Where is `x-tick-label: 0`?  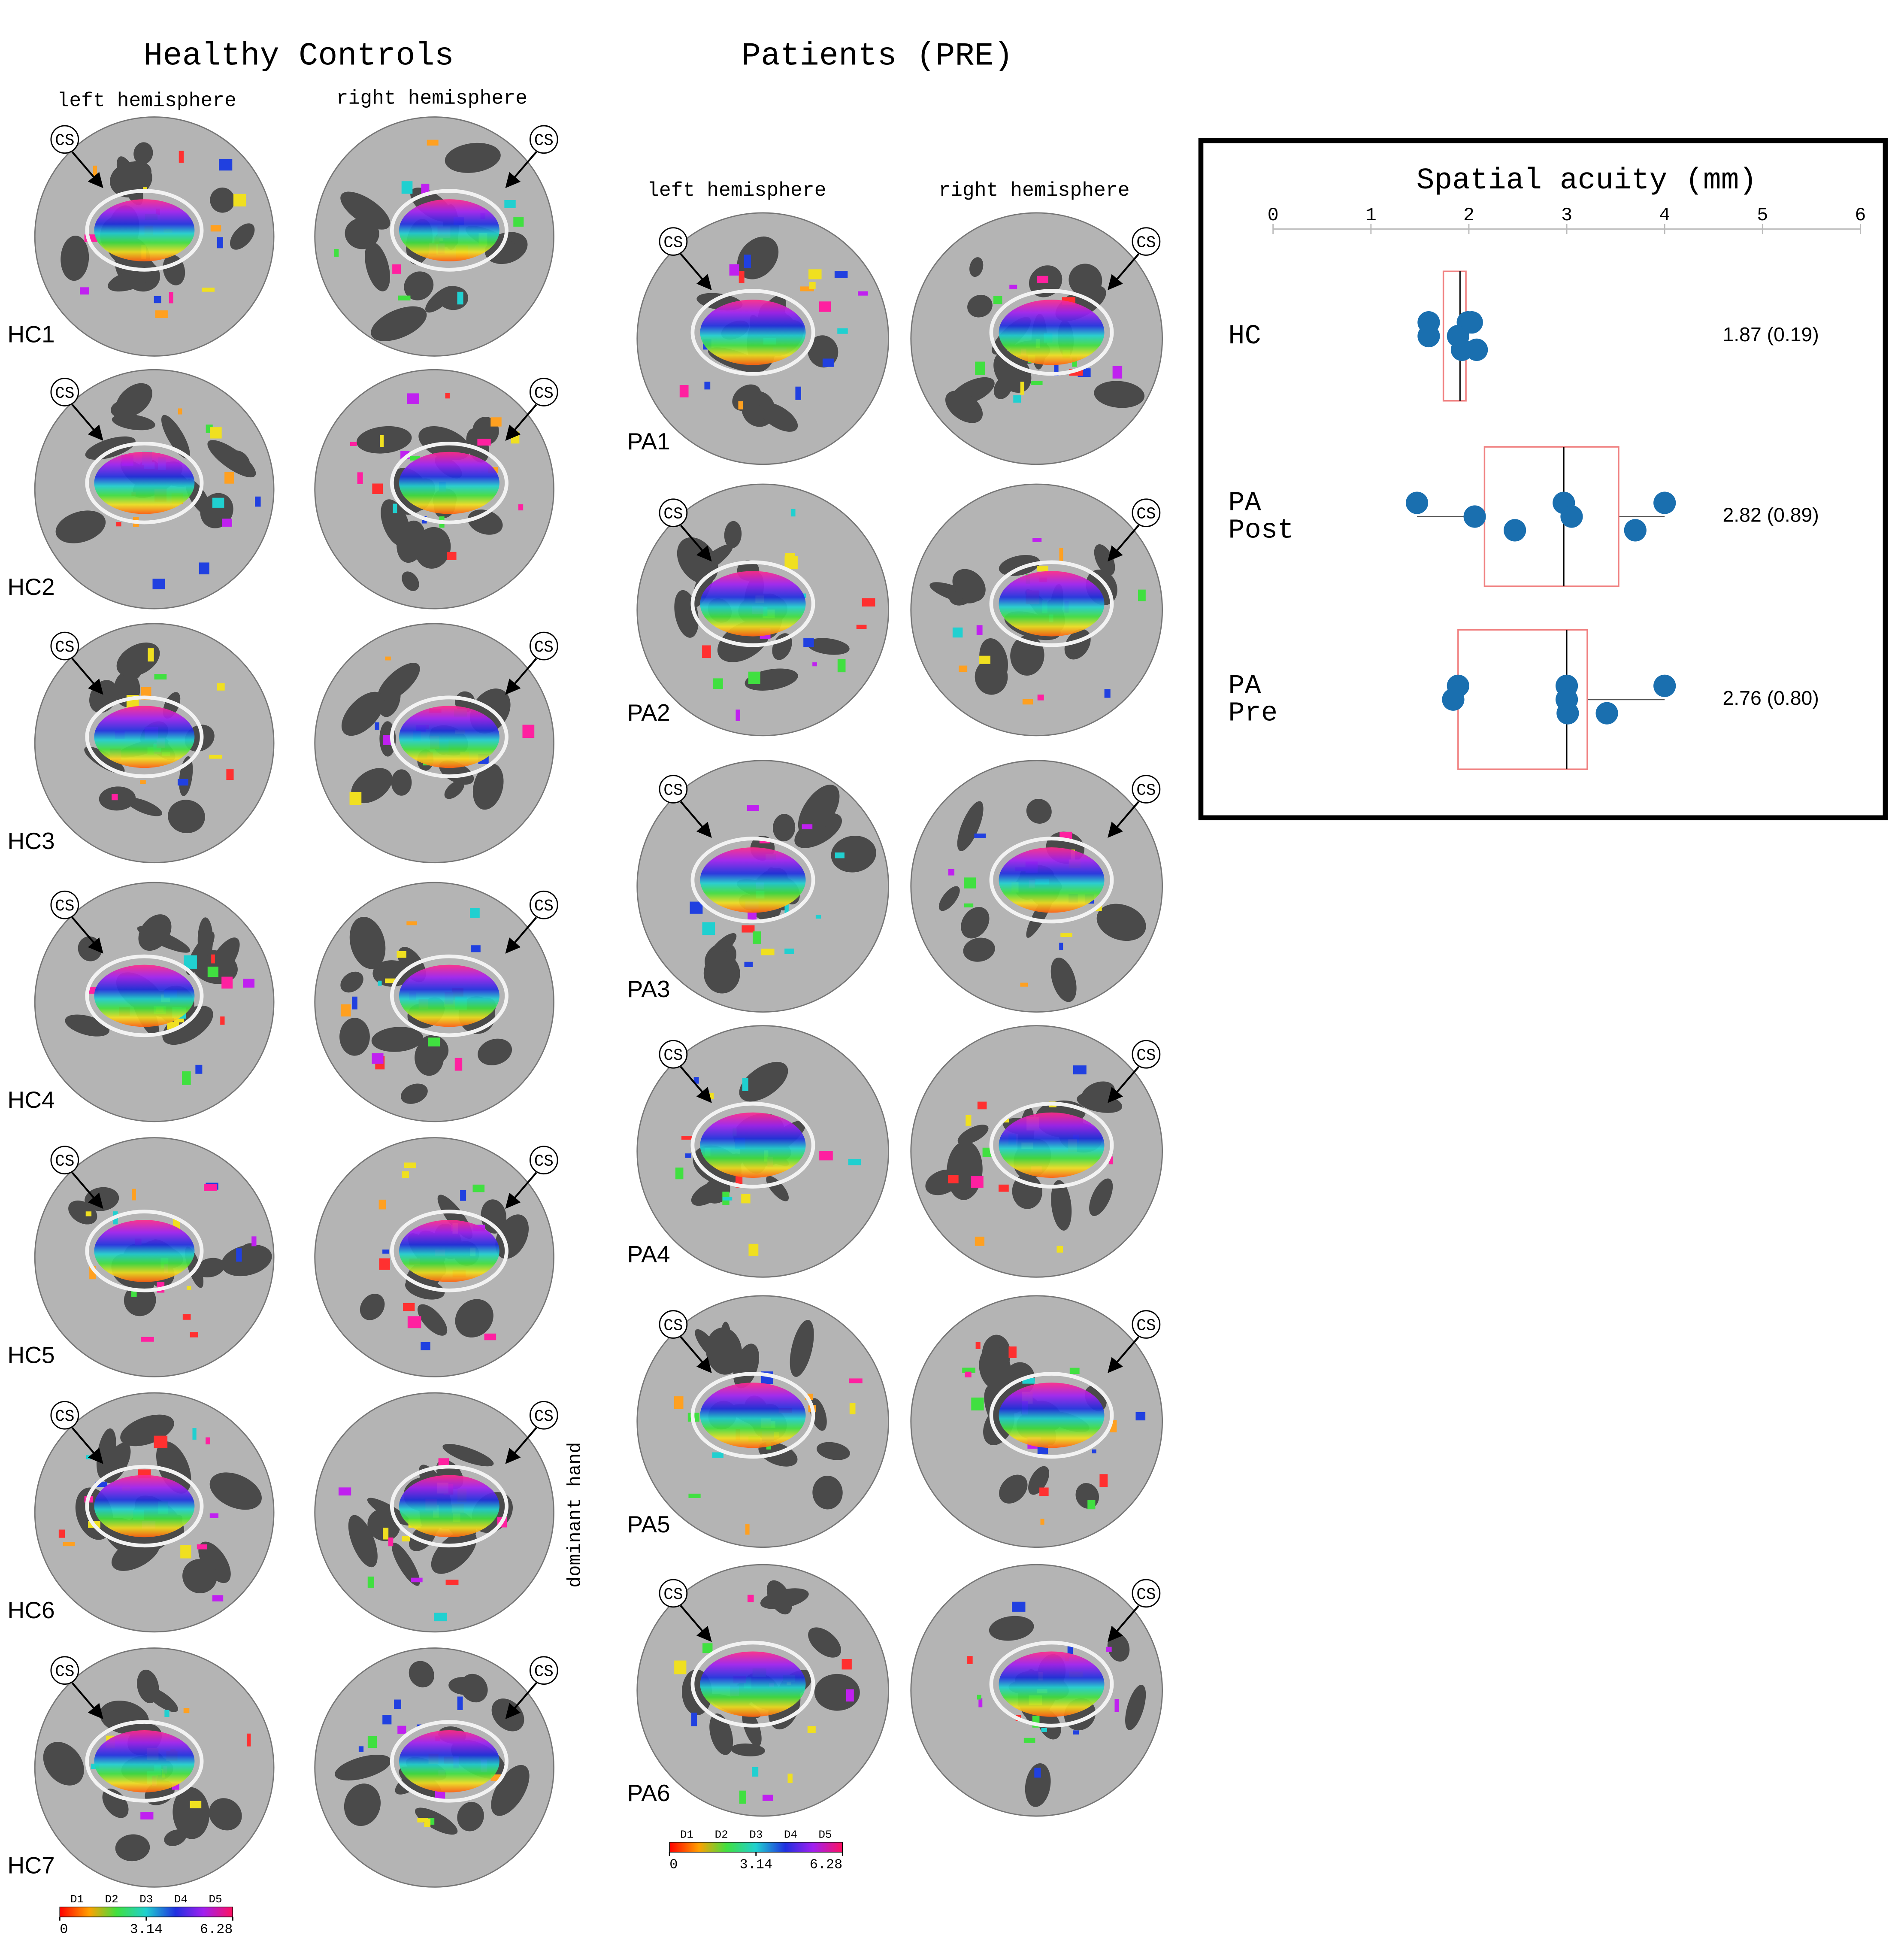
x-tick-label: 0 is located at coordinates (1273, 215).